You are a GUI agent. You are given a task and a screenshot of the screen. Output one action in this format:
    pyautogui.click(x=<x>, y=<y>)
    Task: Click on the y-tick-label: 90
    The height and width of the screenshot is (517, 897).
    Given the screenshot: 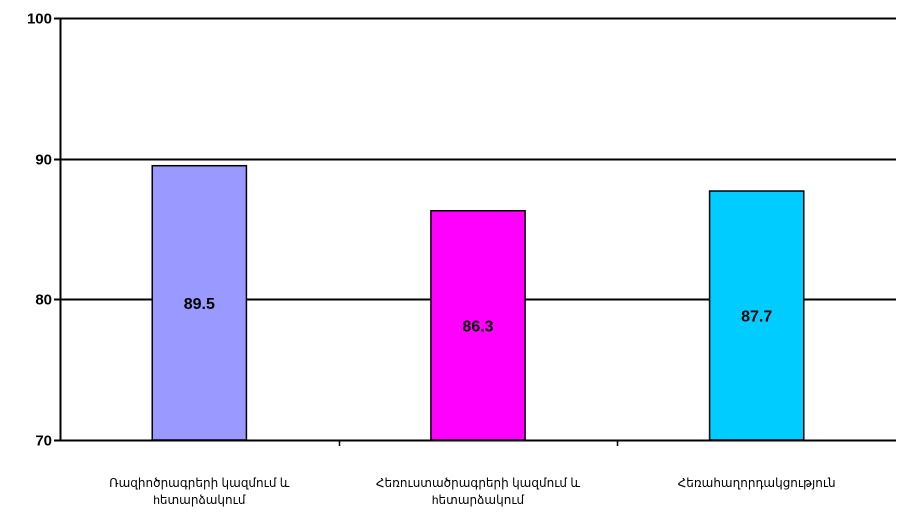 What is the action you would take?
    pyautogui.click(x=43, y=160)
    